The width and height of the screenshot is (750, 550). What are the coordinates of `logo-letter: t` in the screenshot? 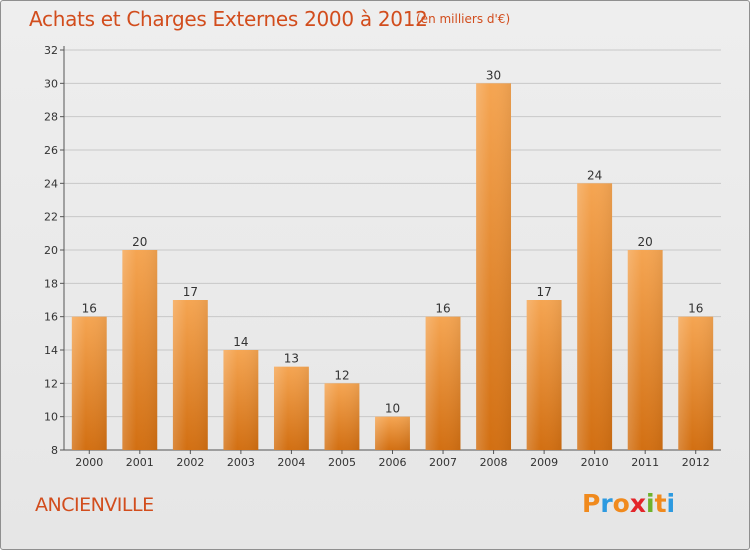 It's located at (660, 503).